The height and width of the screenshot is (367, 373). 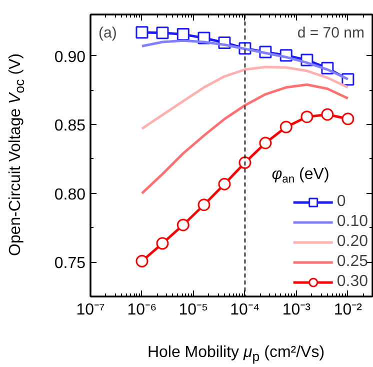 I want to click on legend-label: 0.30, so click(x=352, y=282).